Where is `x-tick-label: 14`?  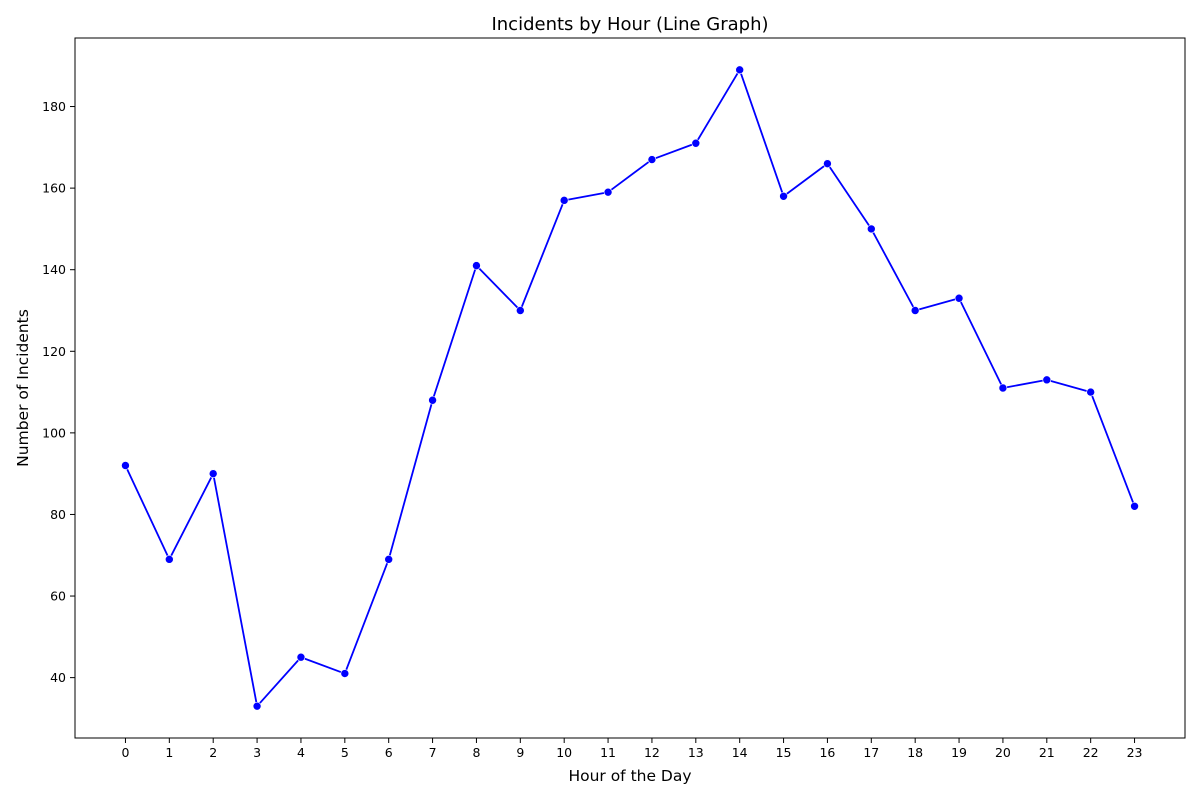 x-tick-label: 14 is located at coordinates (740, 752).